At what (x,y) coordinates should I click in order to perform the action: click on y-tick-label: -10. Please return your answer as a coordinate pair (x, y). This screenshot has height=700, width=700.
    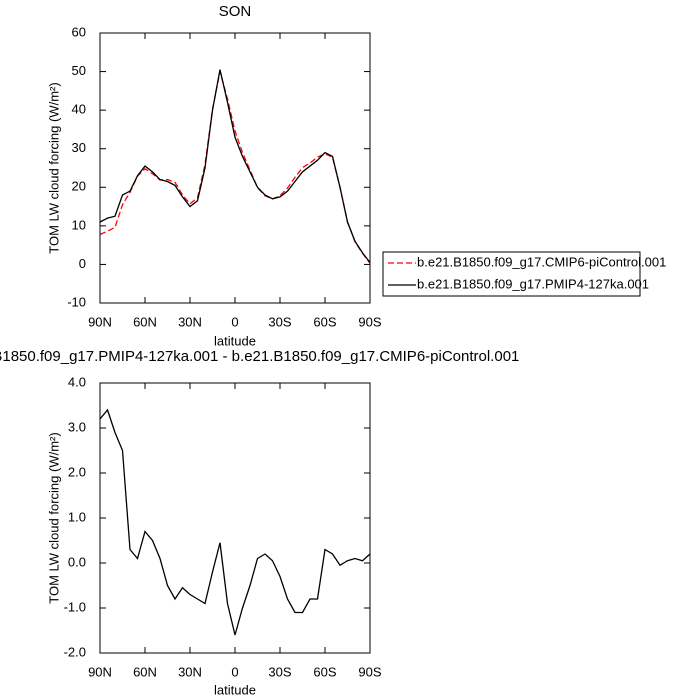
    Looking at the image, I should click on (76, 301).